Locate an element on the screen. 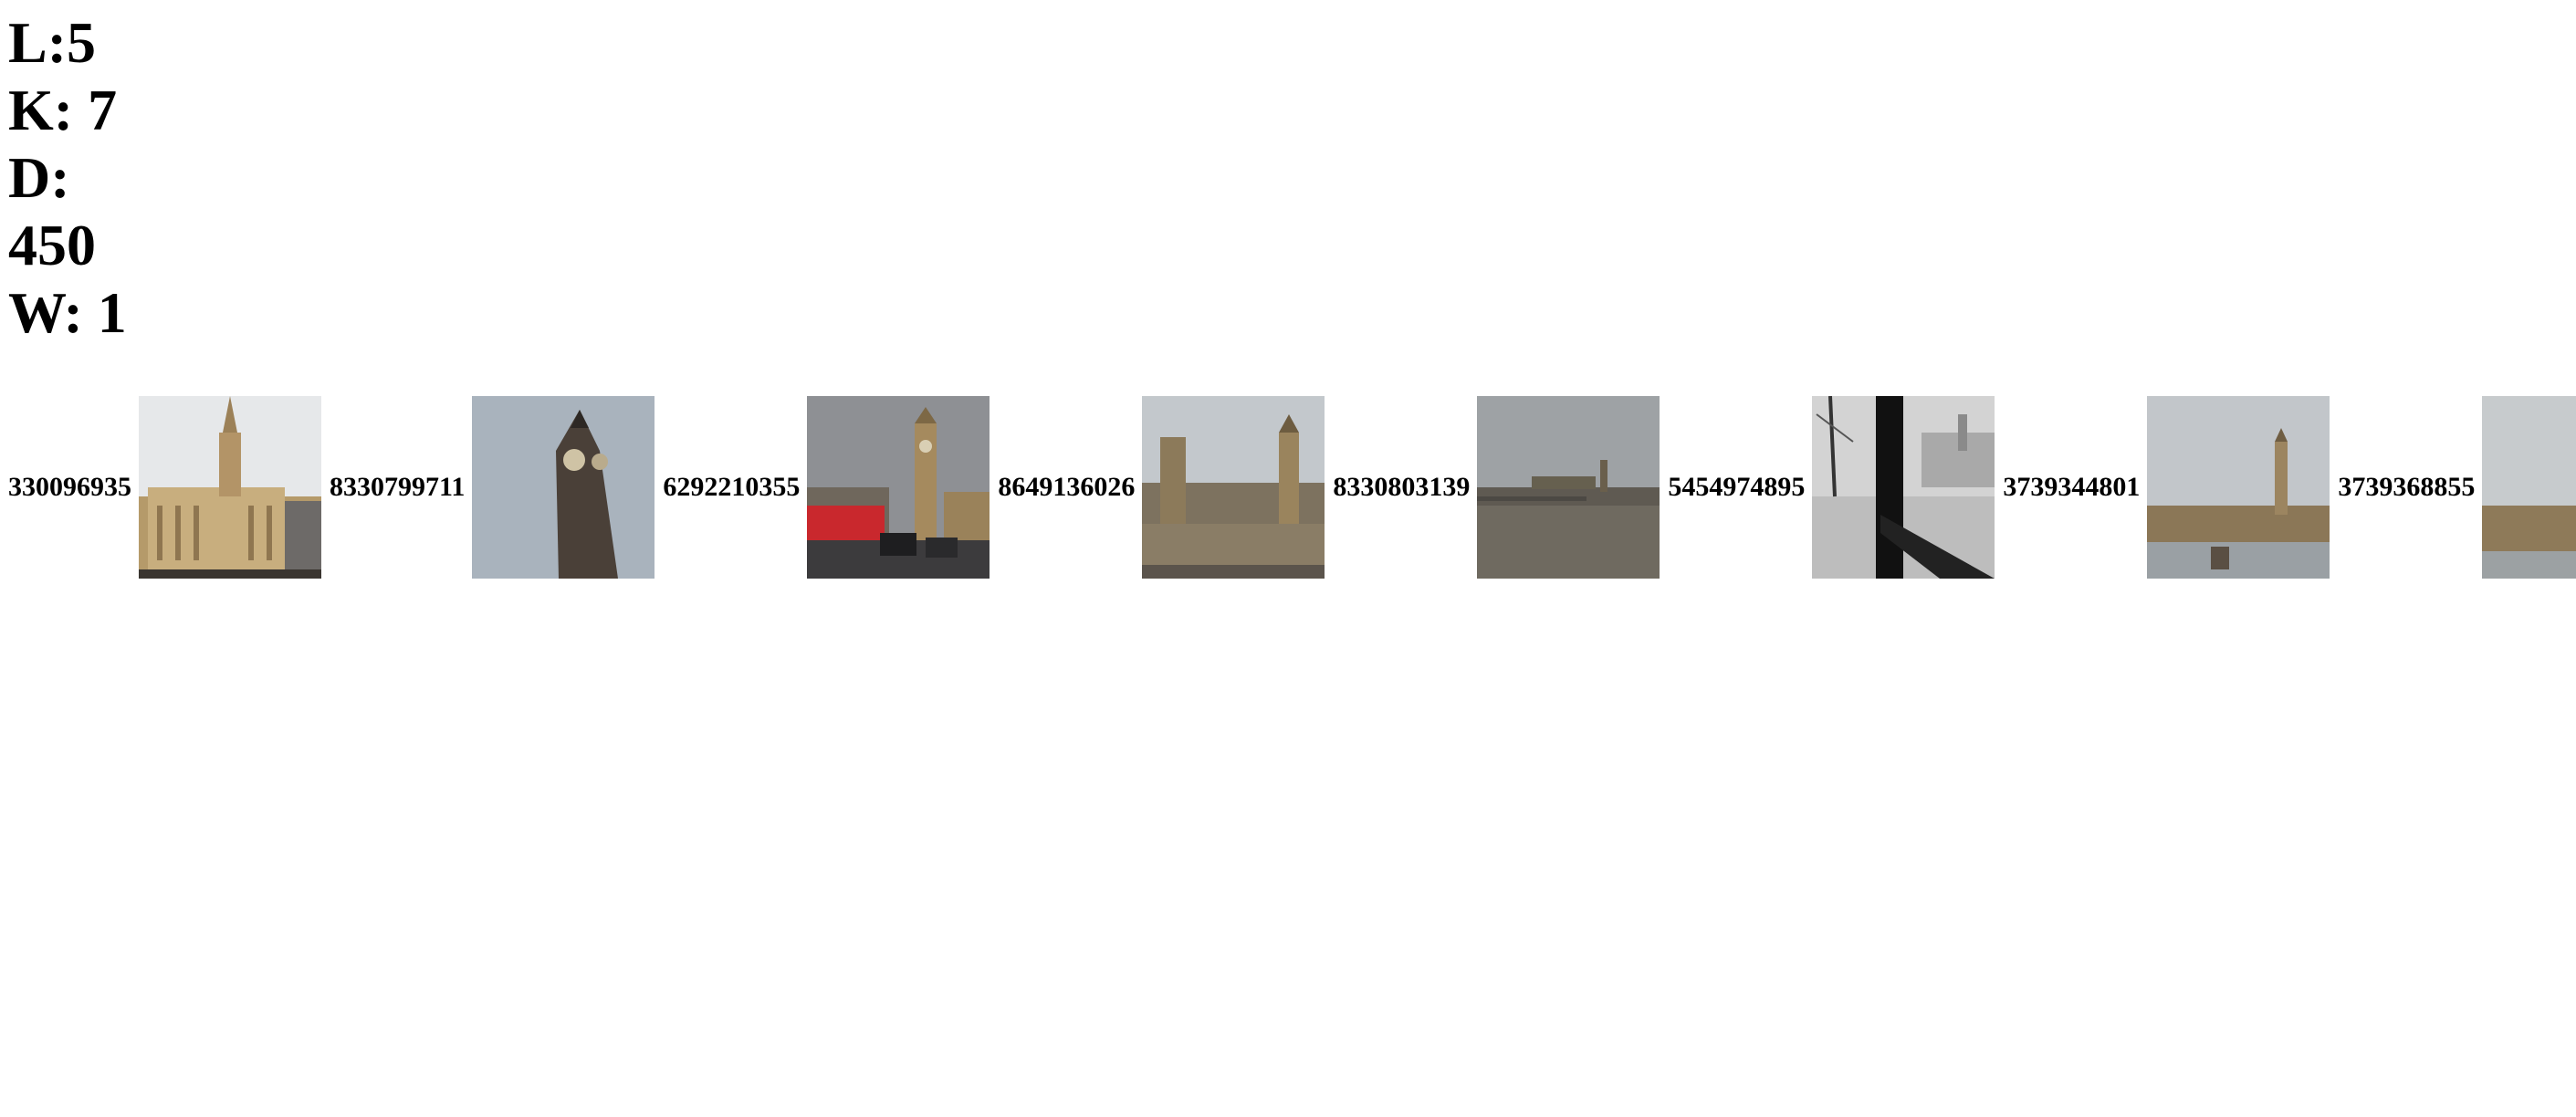  parameters-panel: L:5 K: 7 D: 450 W: 1 is located at coordinates (67, 178).